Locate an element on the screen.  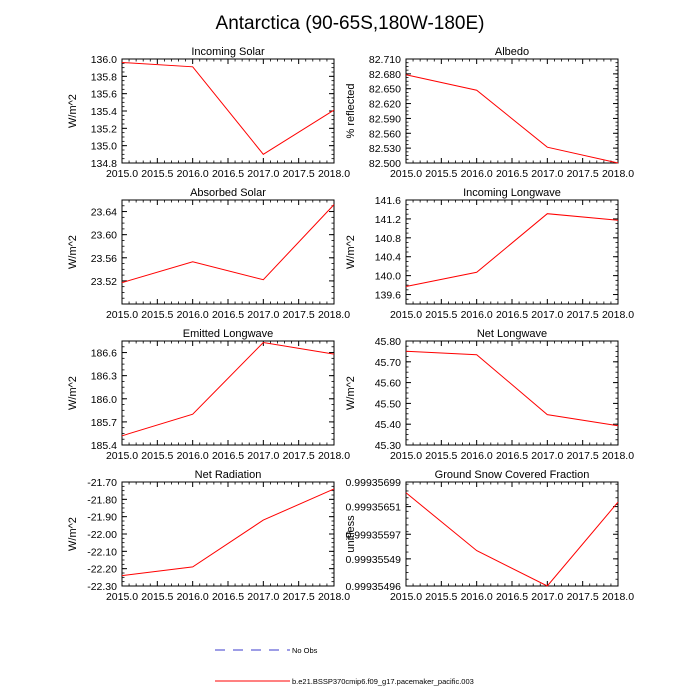
y-tick-label: -21.80 is located at coordinates (102, 500).